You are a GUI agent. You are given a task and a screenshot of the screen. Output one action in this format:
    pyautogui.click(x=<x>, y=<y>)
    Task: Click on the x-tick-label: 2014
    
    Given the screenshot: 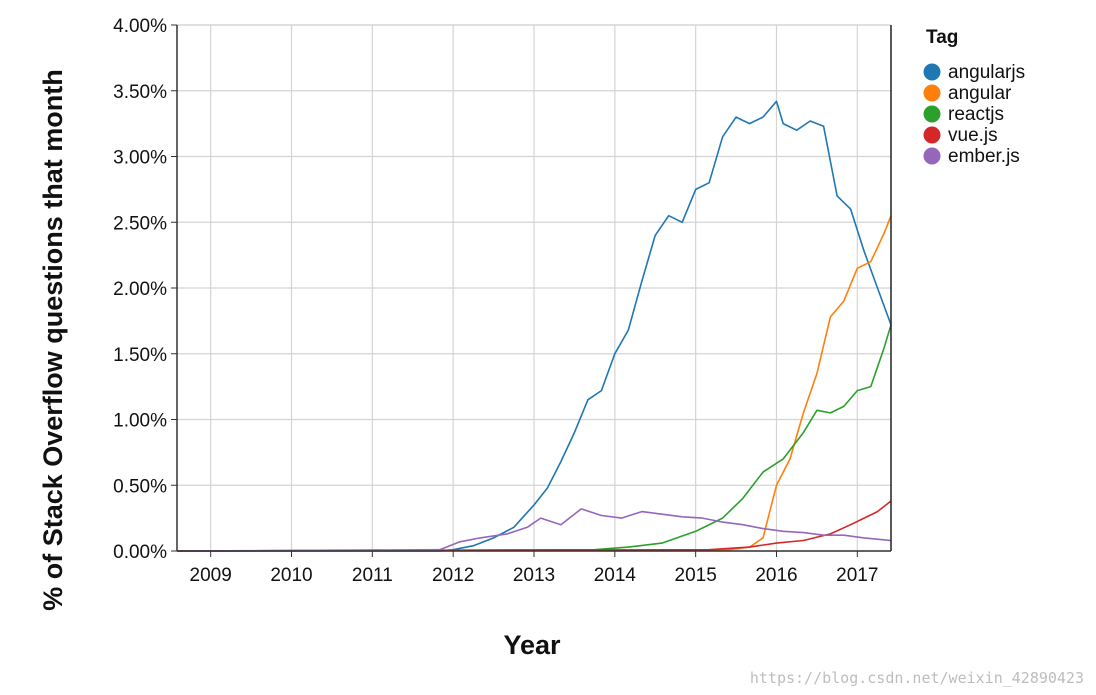 What is the action you would take?
    pyautogui.click(x=615, y=575)
    